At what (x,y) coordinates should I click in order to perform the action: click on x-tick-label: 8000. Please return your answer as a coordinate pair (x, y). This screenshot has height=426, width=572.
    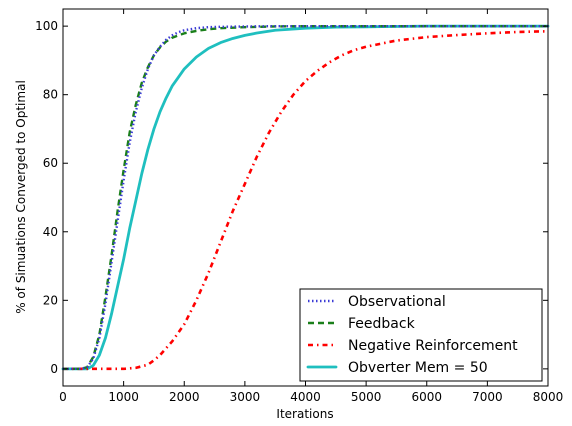
    Looking at the image, I should click on (548, 397).